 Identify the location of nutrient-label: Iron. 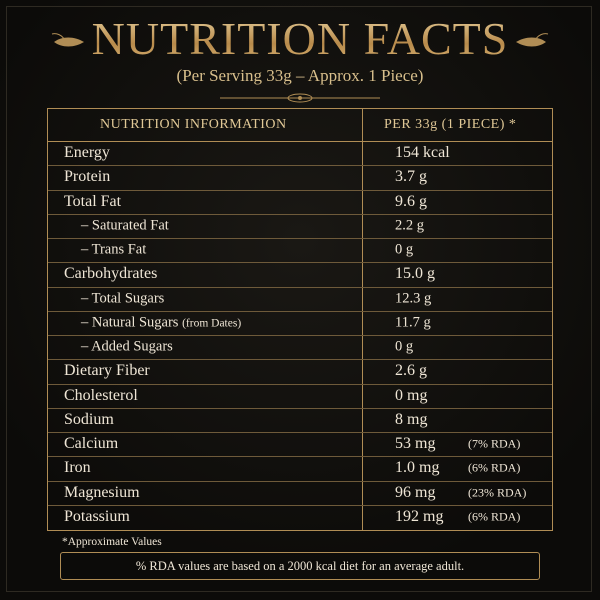
(77, 468).